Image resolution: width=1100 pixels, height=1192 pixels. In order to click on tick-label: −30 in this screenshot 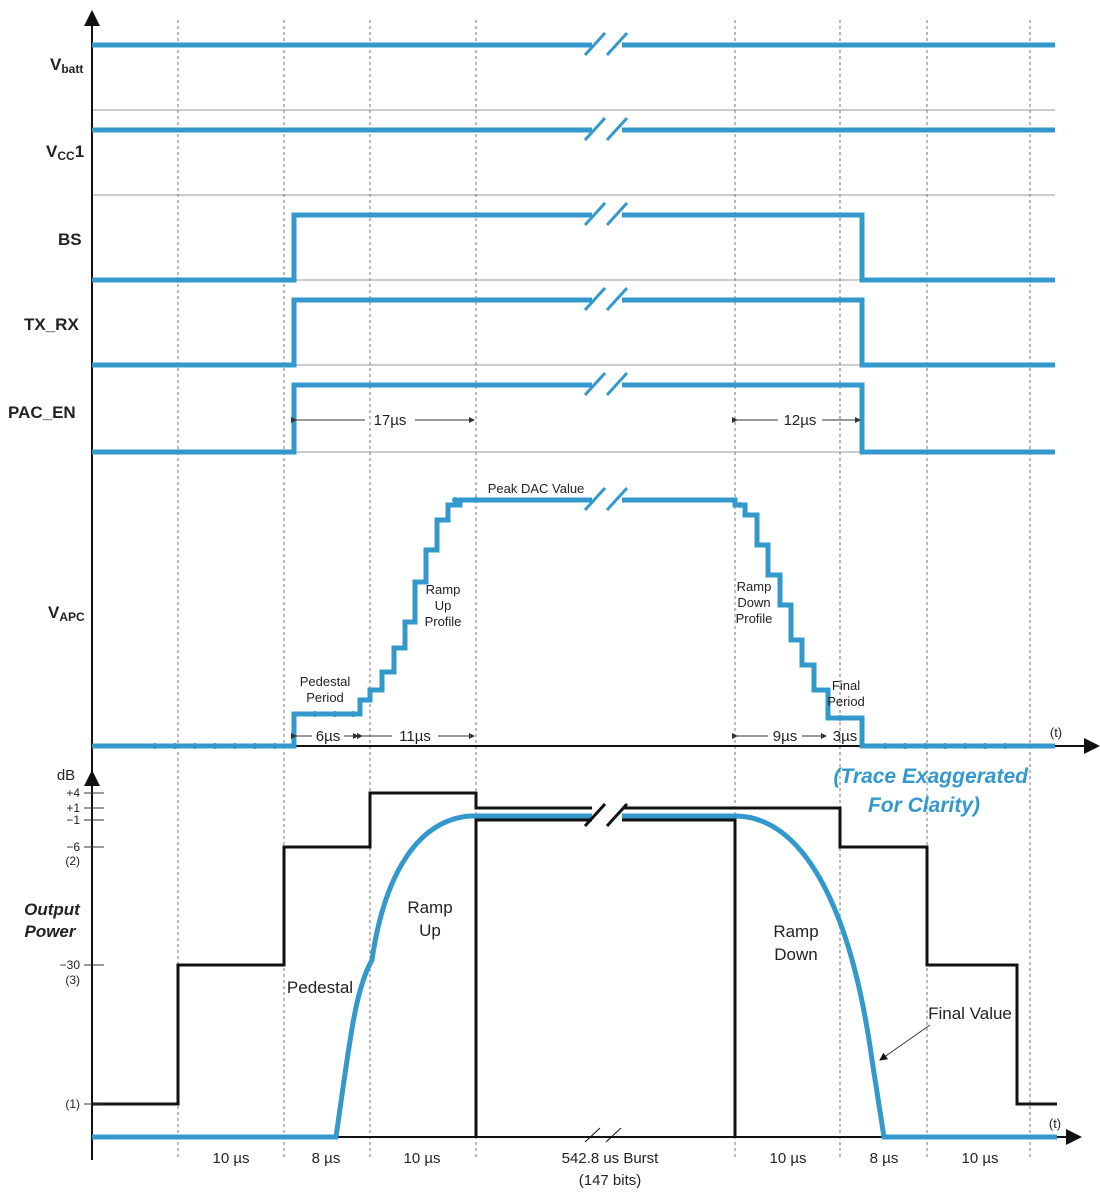, I will do `click(70, 965)`.